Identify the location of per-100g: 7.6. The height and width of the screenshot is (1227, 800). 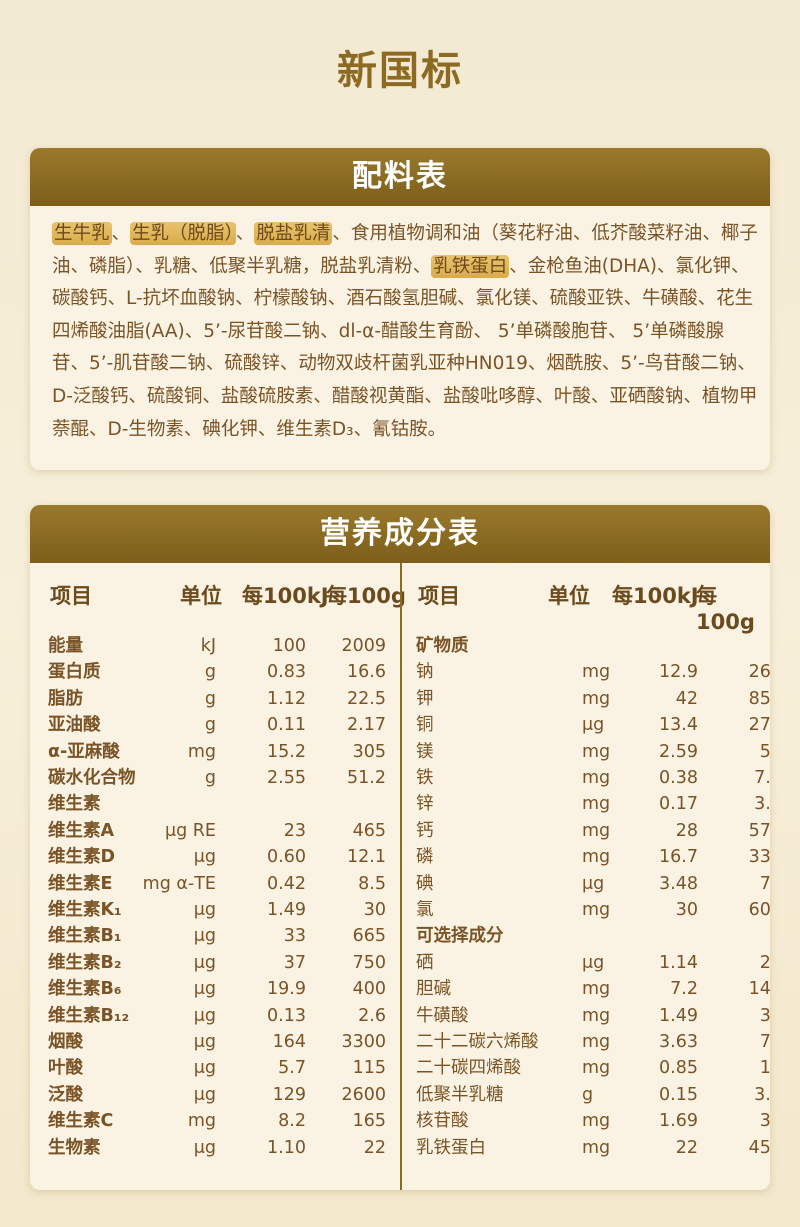
(762, 778).